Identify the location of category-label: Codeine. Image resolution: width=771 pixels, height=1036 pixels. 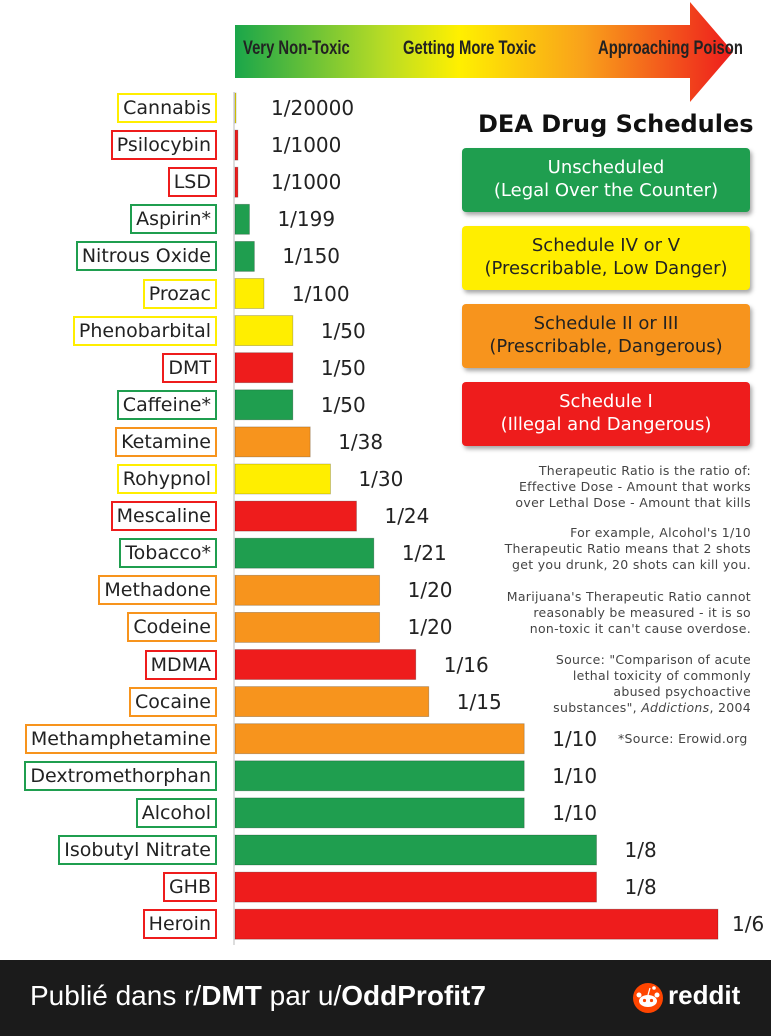
(172, 627).